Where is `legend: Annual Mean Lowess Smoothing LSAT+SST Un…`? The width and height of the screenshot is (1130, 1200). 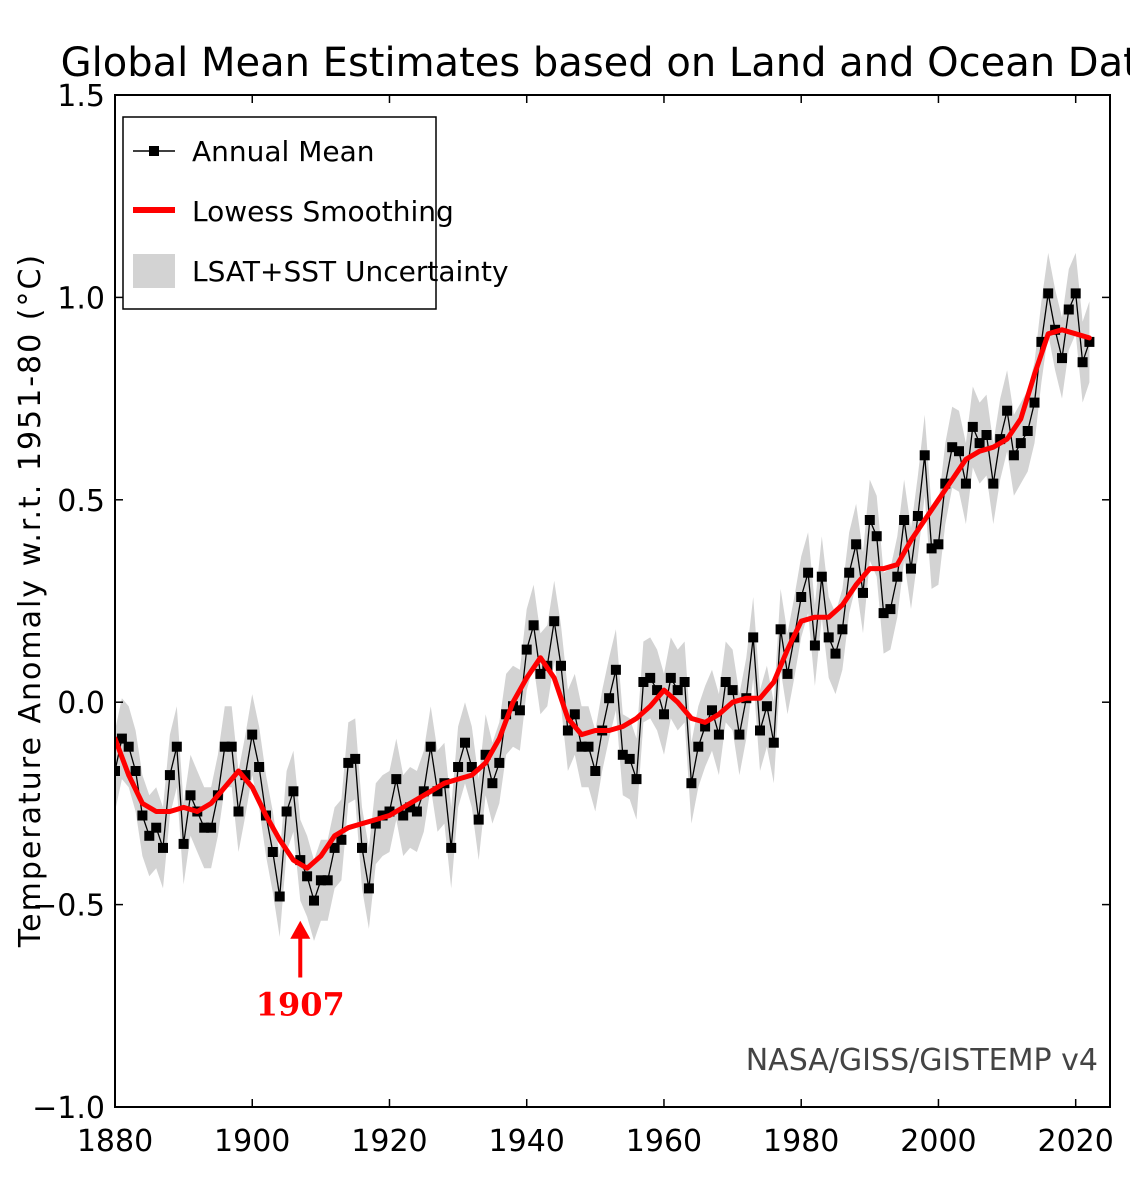
legend: Annual Mean Lowess Smoothing LSAT+SST Un… is located at coordinates (315, 213).